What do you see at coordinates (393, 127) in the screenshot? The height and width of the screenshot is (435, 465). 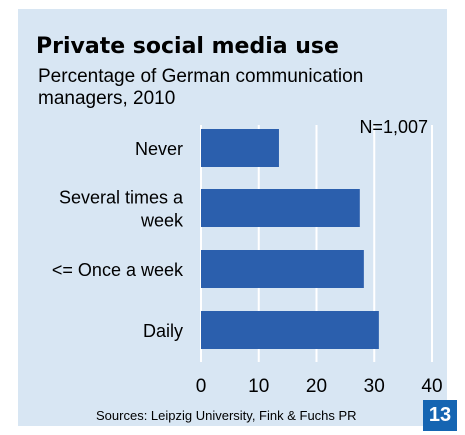 I see `sample-size-annotation: N=1,007` at bounding box center [393, 127].